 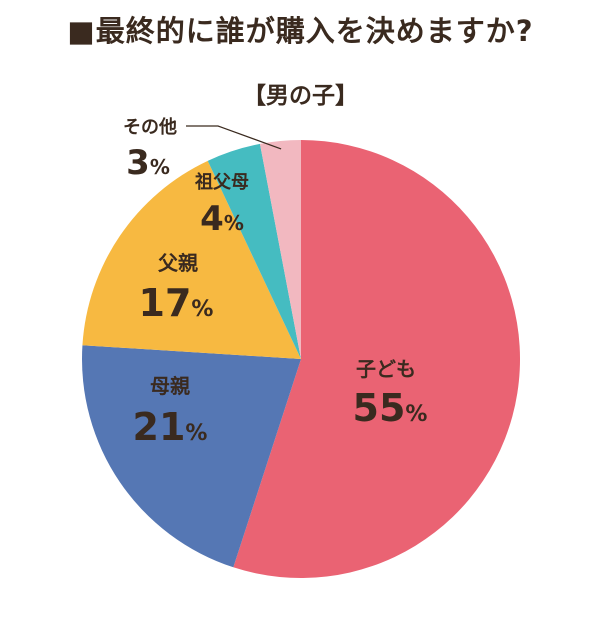 What do you see at coordinates (221, 182) in the screenshot?
I see `slice-label-4: 祖父母` at bounding box center [221, 182].